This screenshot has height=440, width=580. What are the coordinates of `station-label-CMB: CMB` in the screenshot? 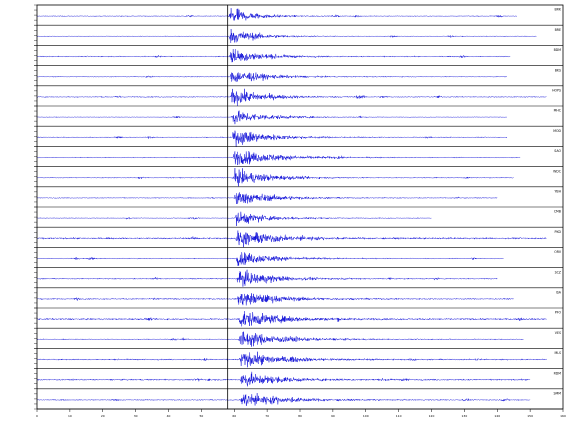 It's located at (557, 212).